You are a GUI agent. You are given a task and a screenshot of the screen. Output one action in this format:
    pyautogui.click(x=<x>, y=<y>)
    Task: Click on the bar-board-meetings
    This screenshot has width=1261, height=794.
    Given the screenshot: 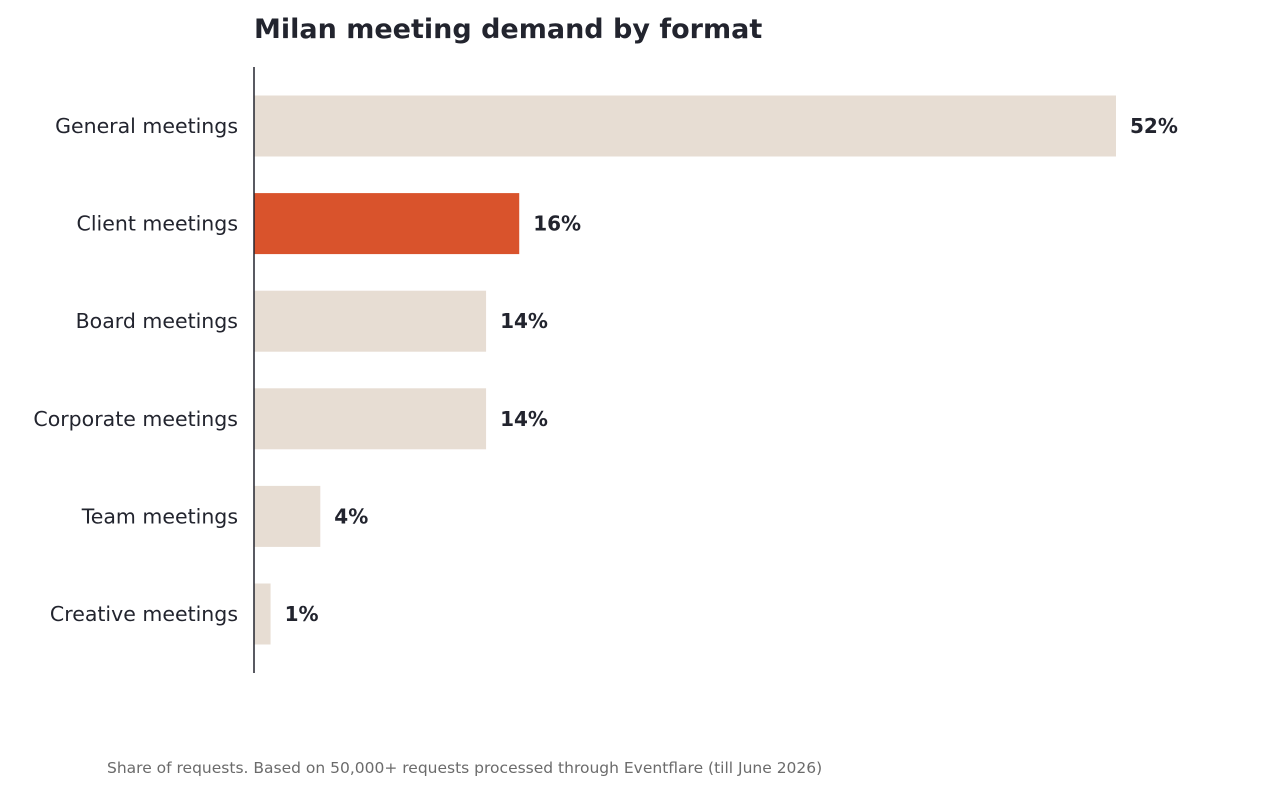 What is the action you would take?
    pyautogui.click(x=370, y=321)
    